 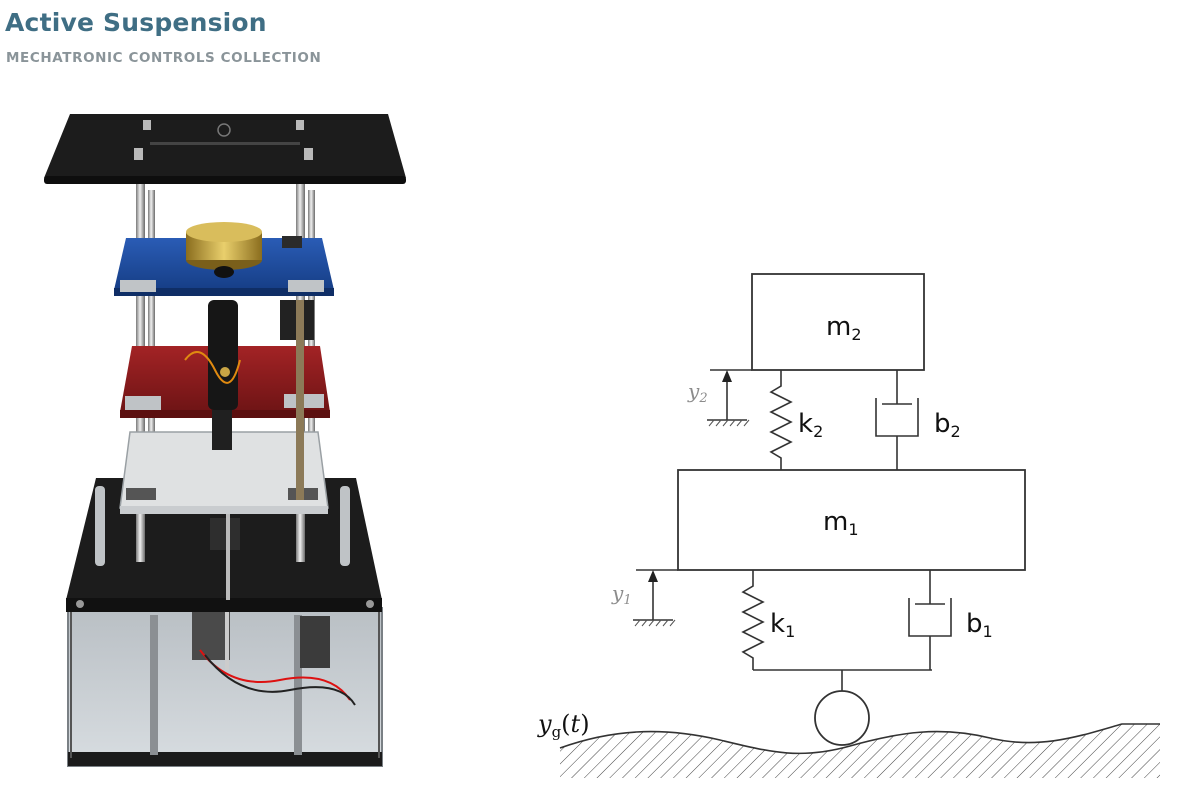 I want to click on label-b1: b1, so click(x=979, y=625).